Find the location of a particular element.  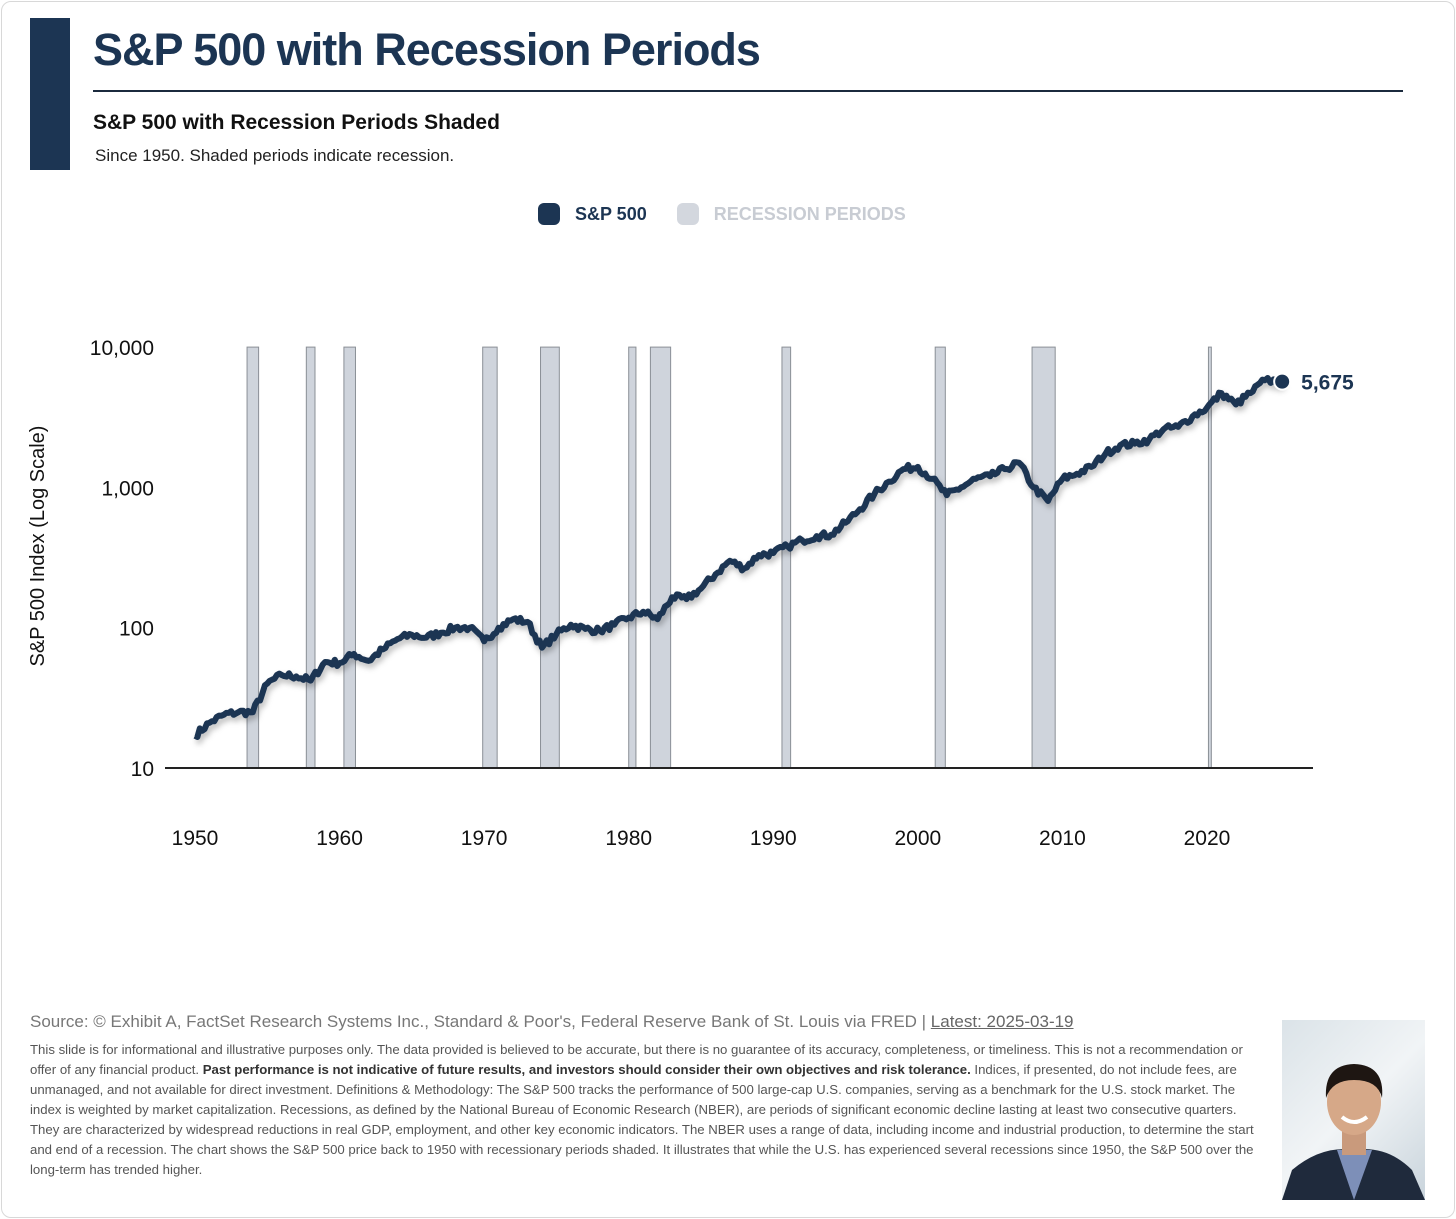

legend-label-sp500: S&P 500 is located at coordinates (611, 213).